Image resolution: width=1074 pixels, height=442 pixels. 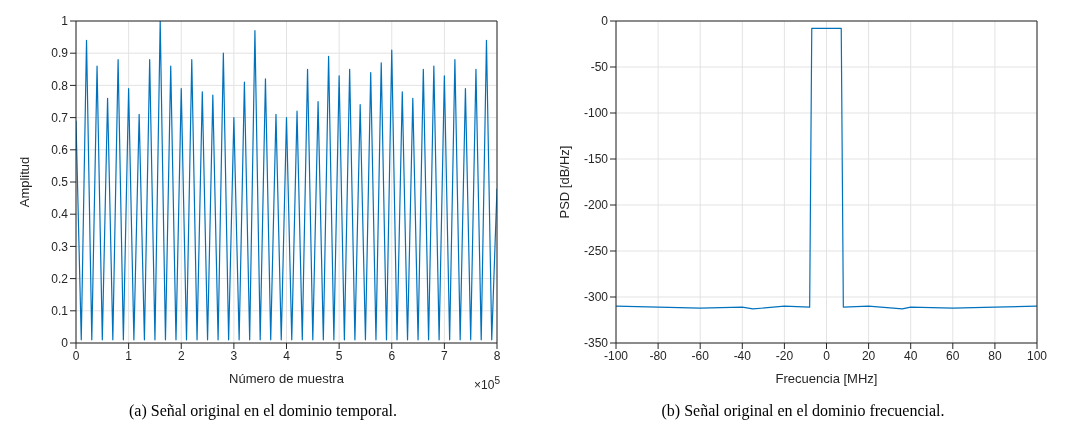 I want to click on x-tick-label: -40, so click(x=742, y=355).